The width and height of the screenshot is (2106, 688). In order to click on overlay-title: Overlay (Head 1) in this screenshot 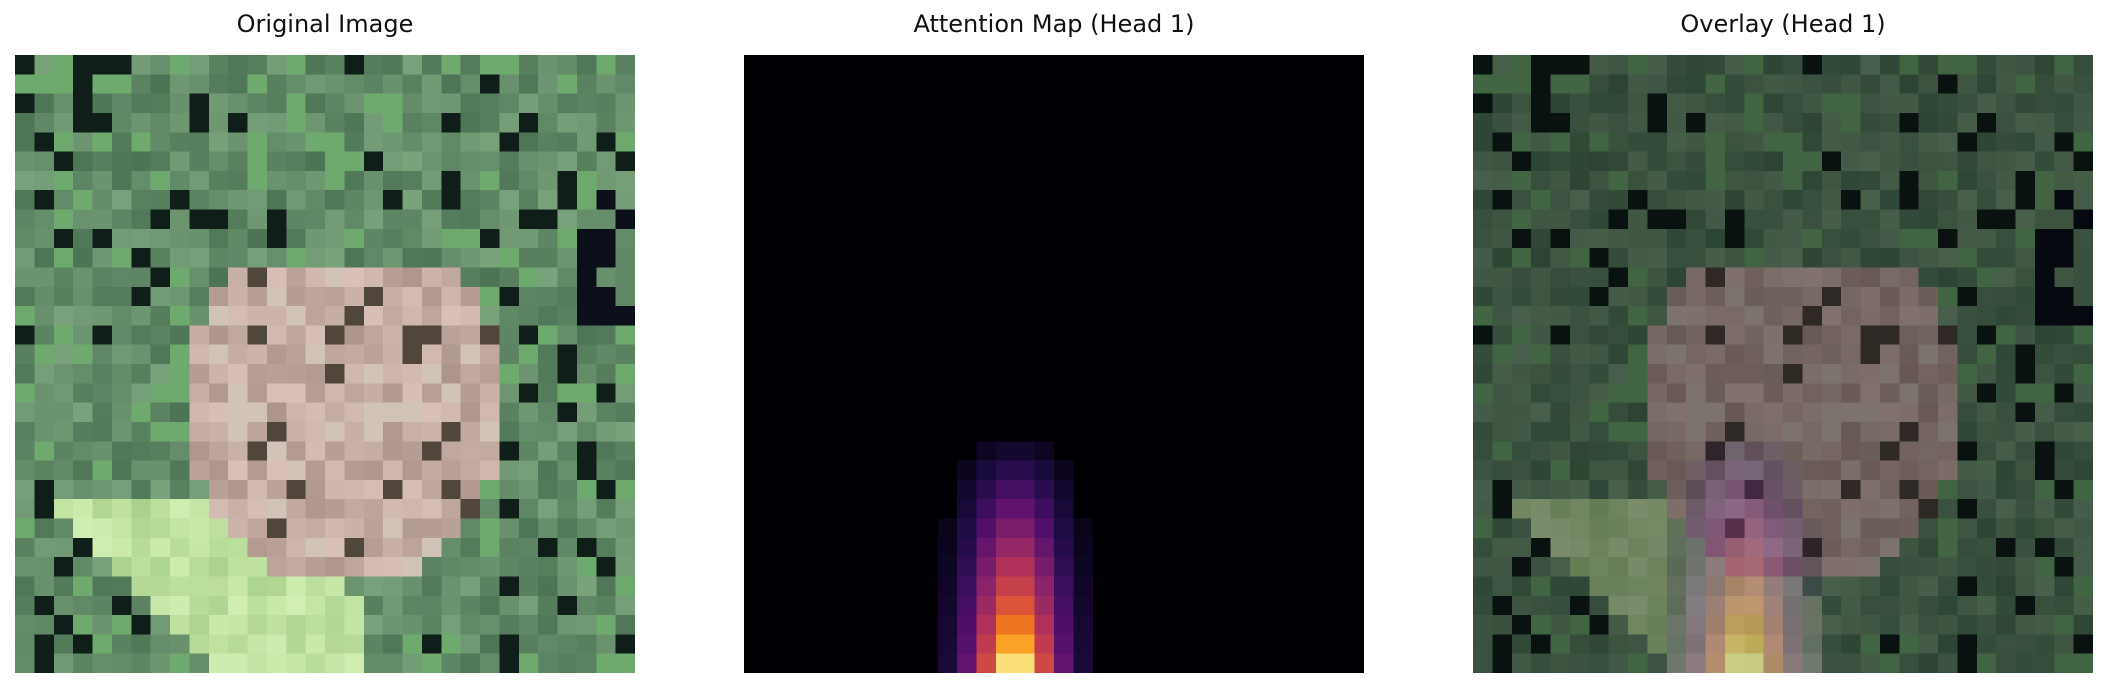, I will do `click(1783, 24)`.